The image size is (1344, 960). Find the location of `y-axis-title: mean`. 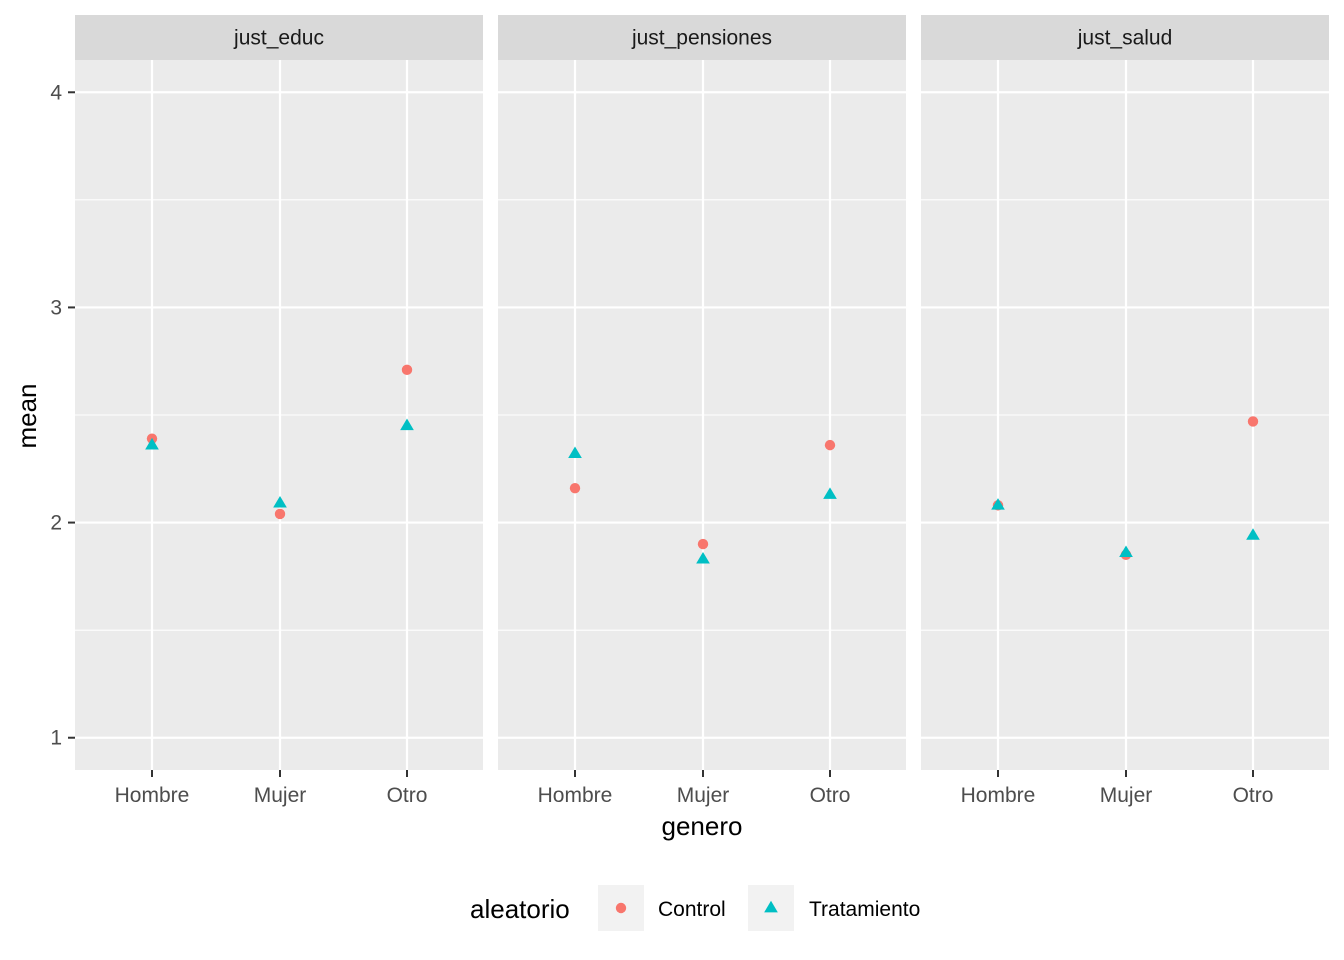

y-axis-title: mean is located at coordinates (27, 415).